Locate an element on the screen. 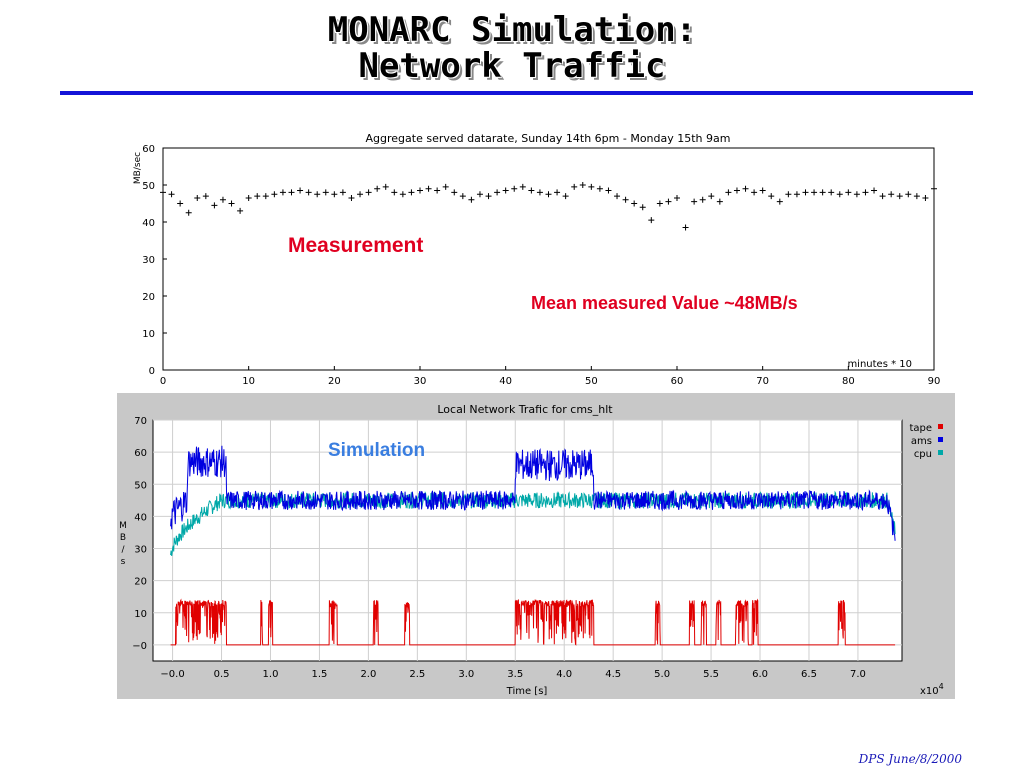 This screenshot has height=768, width=1024. measurement-y-tick-label: 50 is located at coordinates (148, 186).